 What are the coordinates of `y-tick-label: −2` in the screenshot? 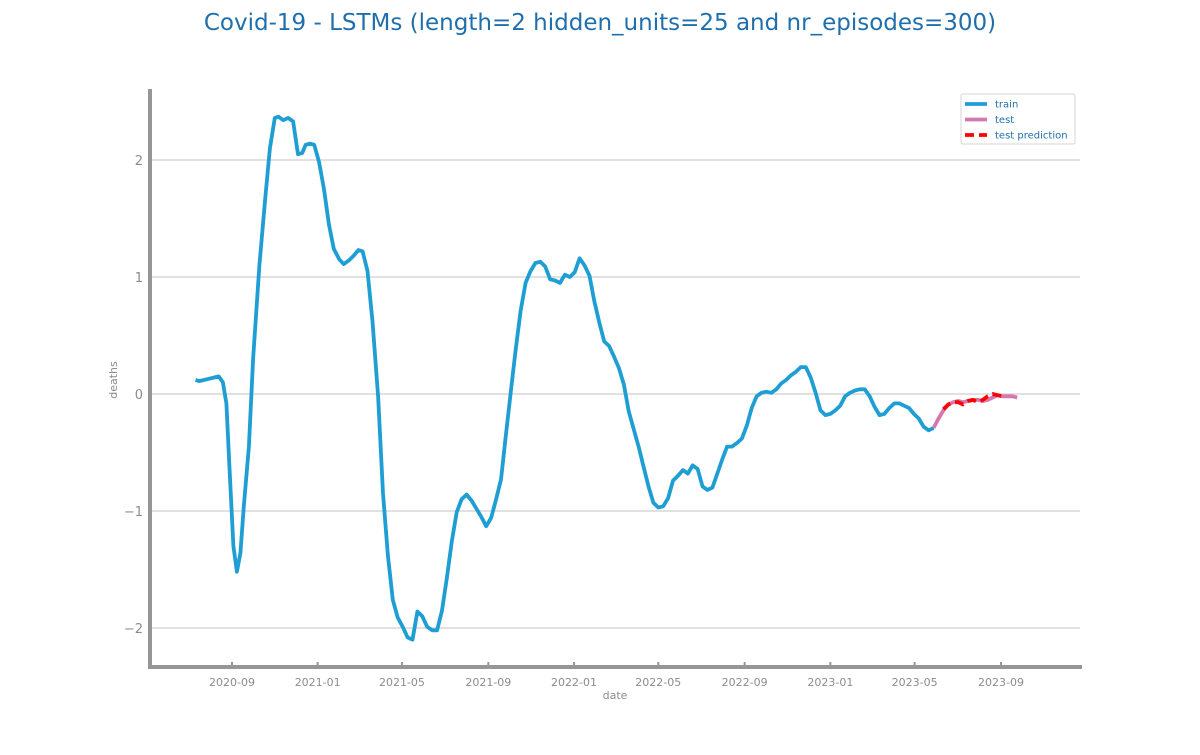 It's located at (133, 629).